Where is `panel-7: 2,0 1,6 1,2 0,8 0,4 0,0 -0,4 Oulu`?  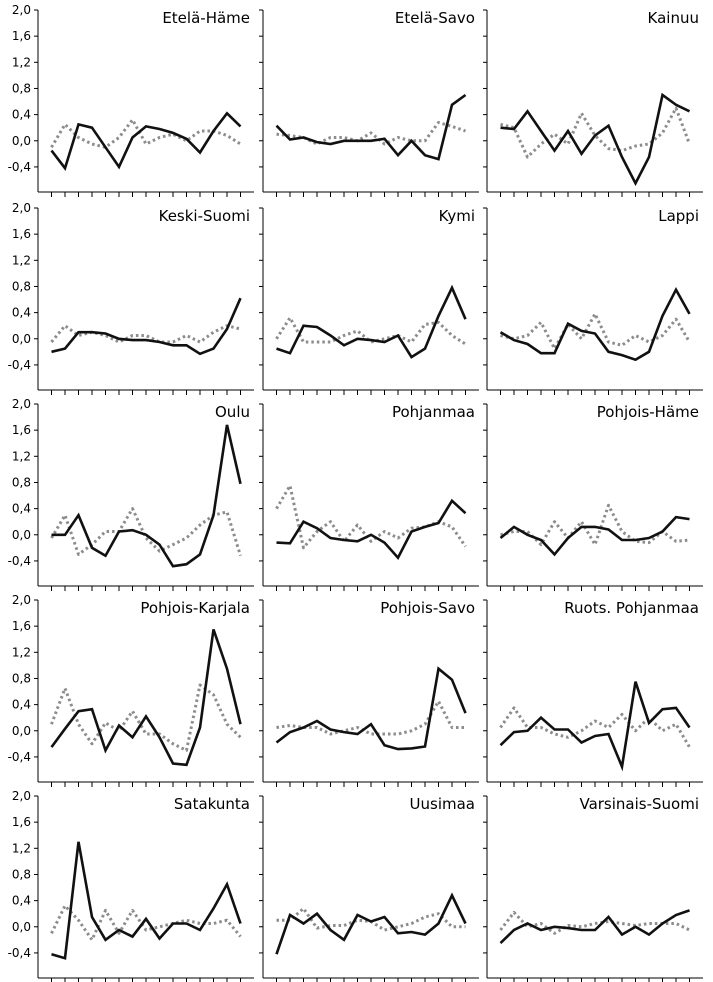
panel-7: 2,0 1,6 1,2 0,8 0,4 0,0 -0,4 Oulu is located at coordinates (131, 494).